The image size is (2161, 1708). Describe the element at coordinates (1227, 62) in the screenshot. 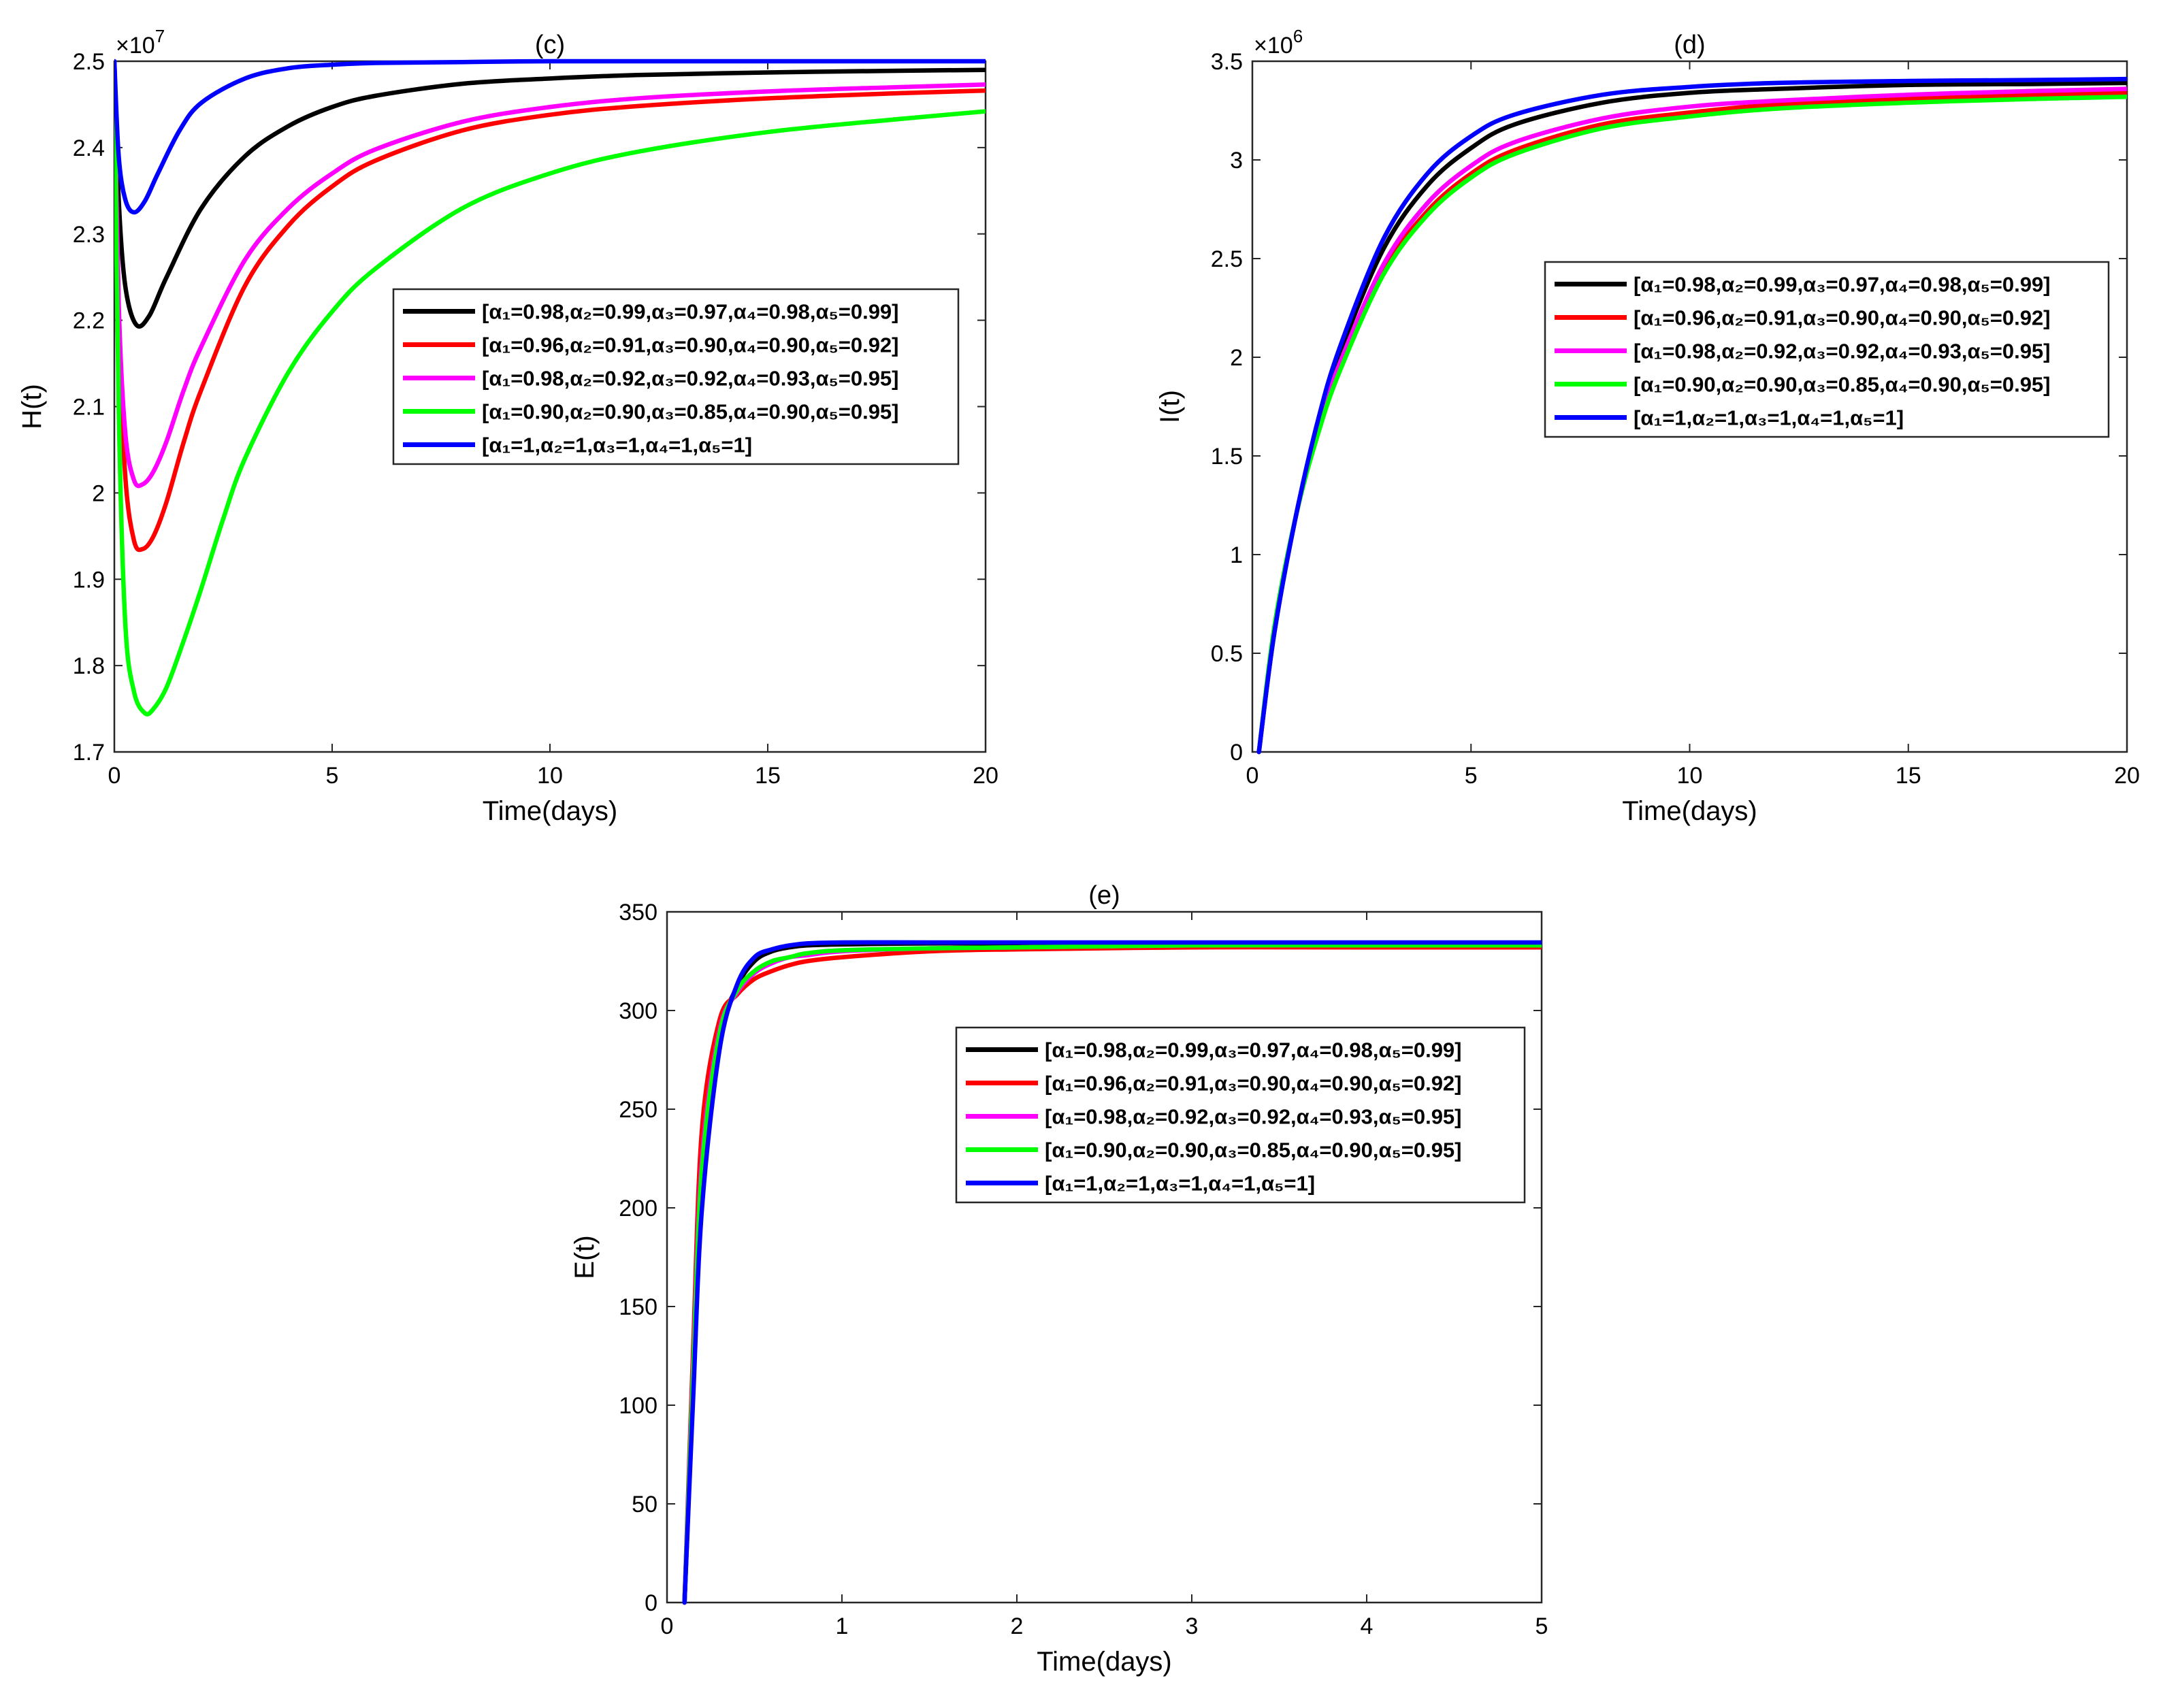

I see `y-tick-label: 3.5` at that location.